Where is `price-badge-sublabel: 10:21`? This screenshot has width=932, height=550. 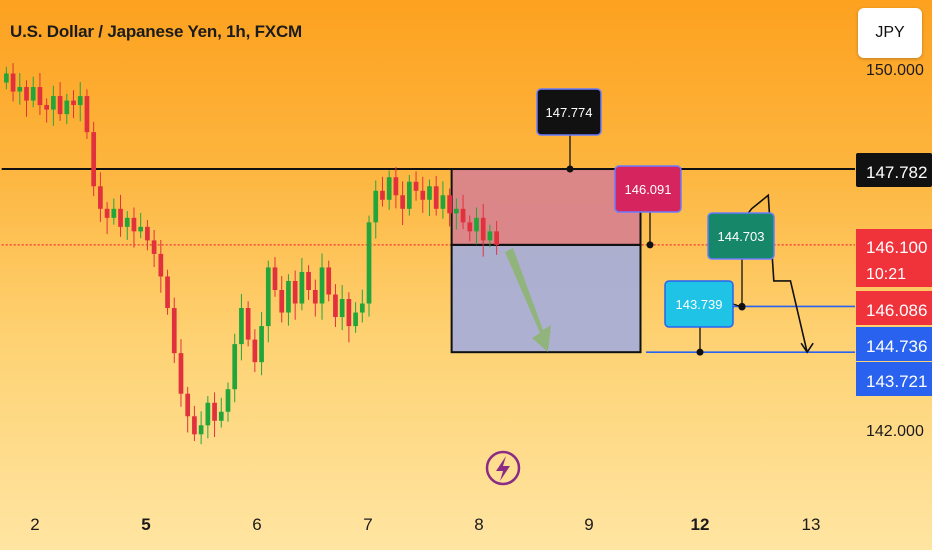 price-badge-sublabel: 10:21 is located at coordinates (886, 274).